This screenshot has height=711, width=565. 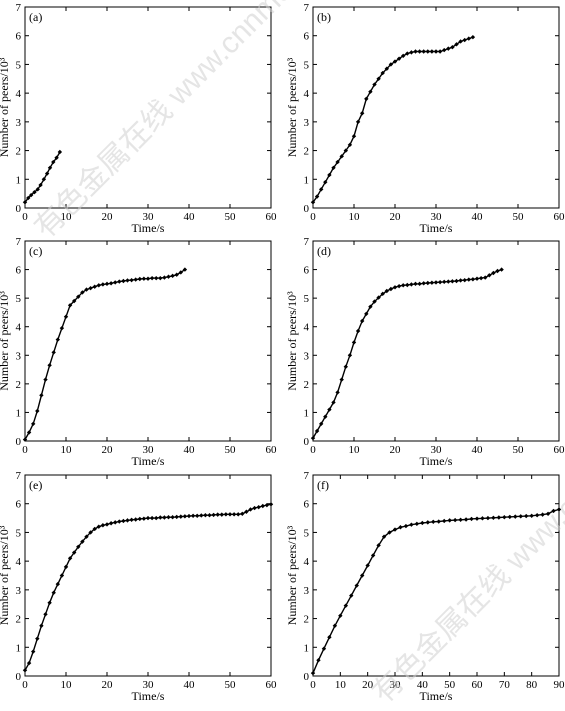 What do you see at coordinates (35, 251) in the screenshot?
I see `panel-label: (c)` at bounding box center [35, 251].